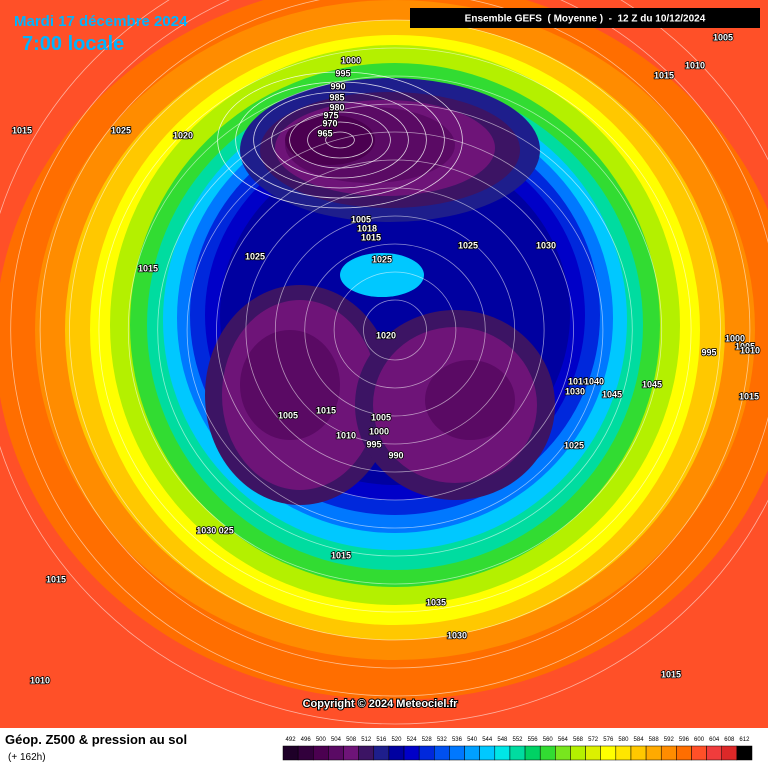  What do you see at coordinates (337, 86) in the screenshot?
I see `pressure-label: 990` at bounding box center [337, 86].